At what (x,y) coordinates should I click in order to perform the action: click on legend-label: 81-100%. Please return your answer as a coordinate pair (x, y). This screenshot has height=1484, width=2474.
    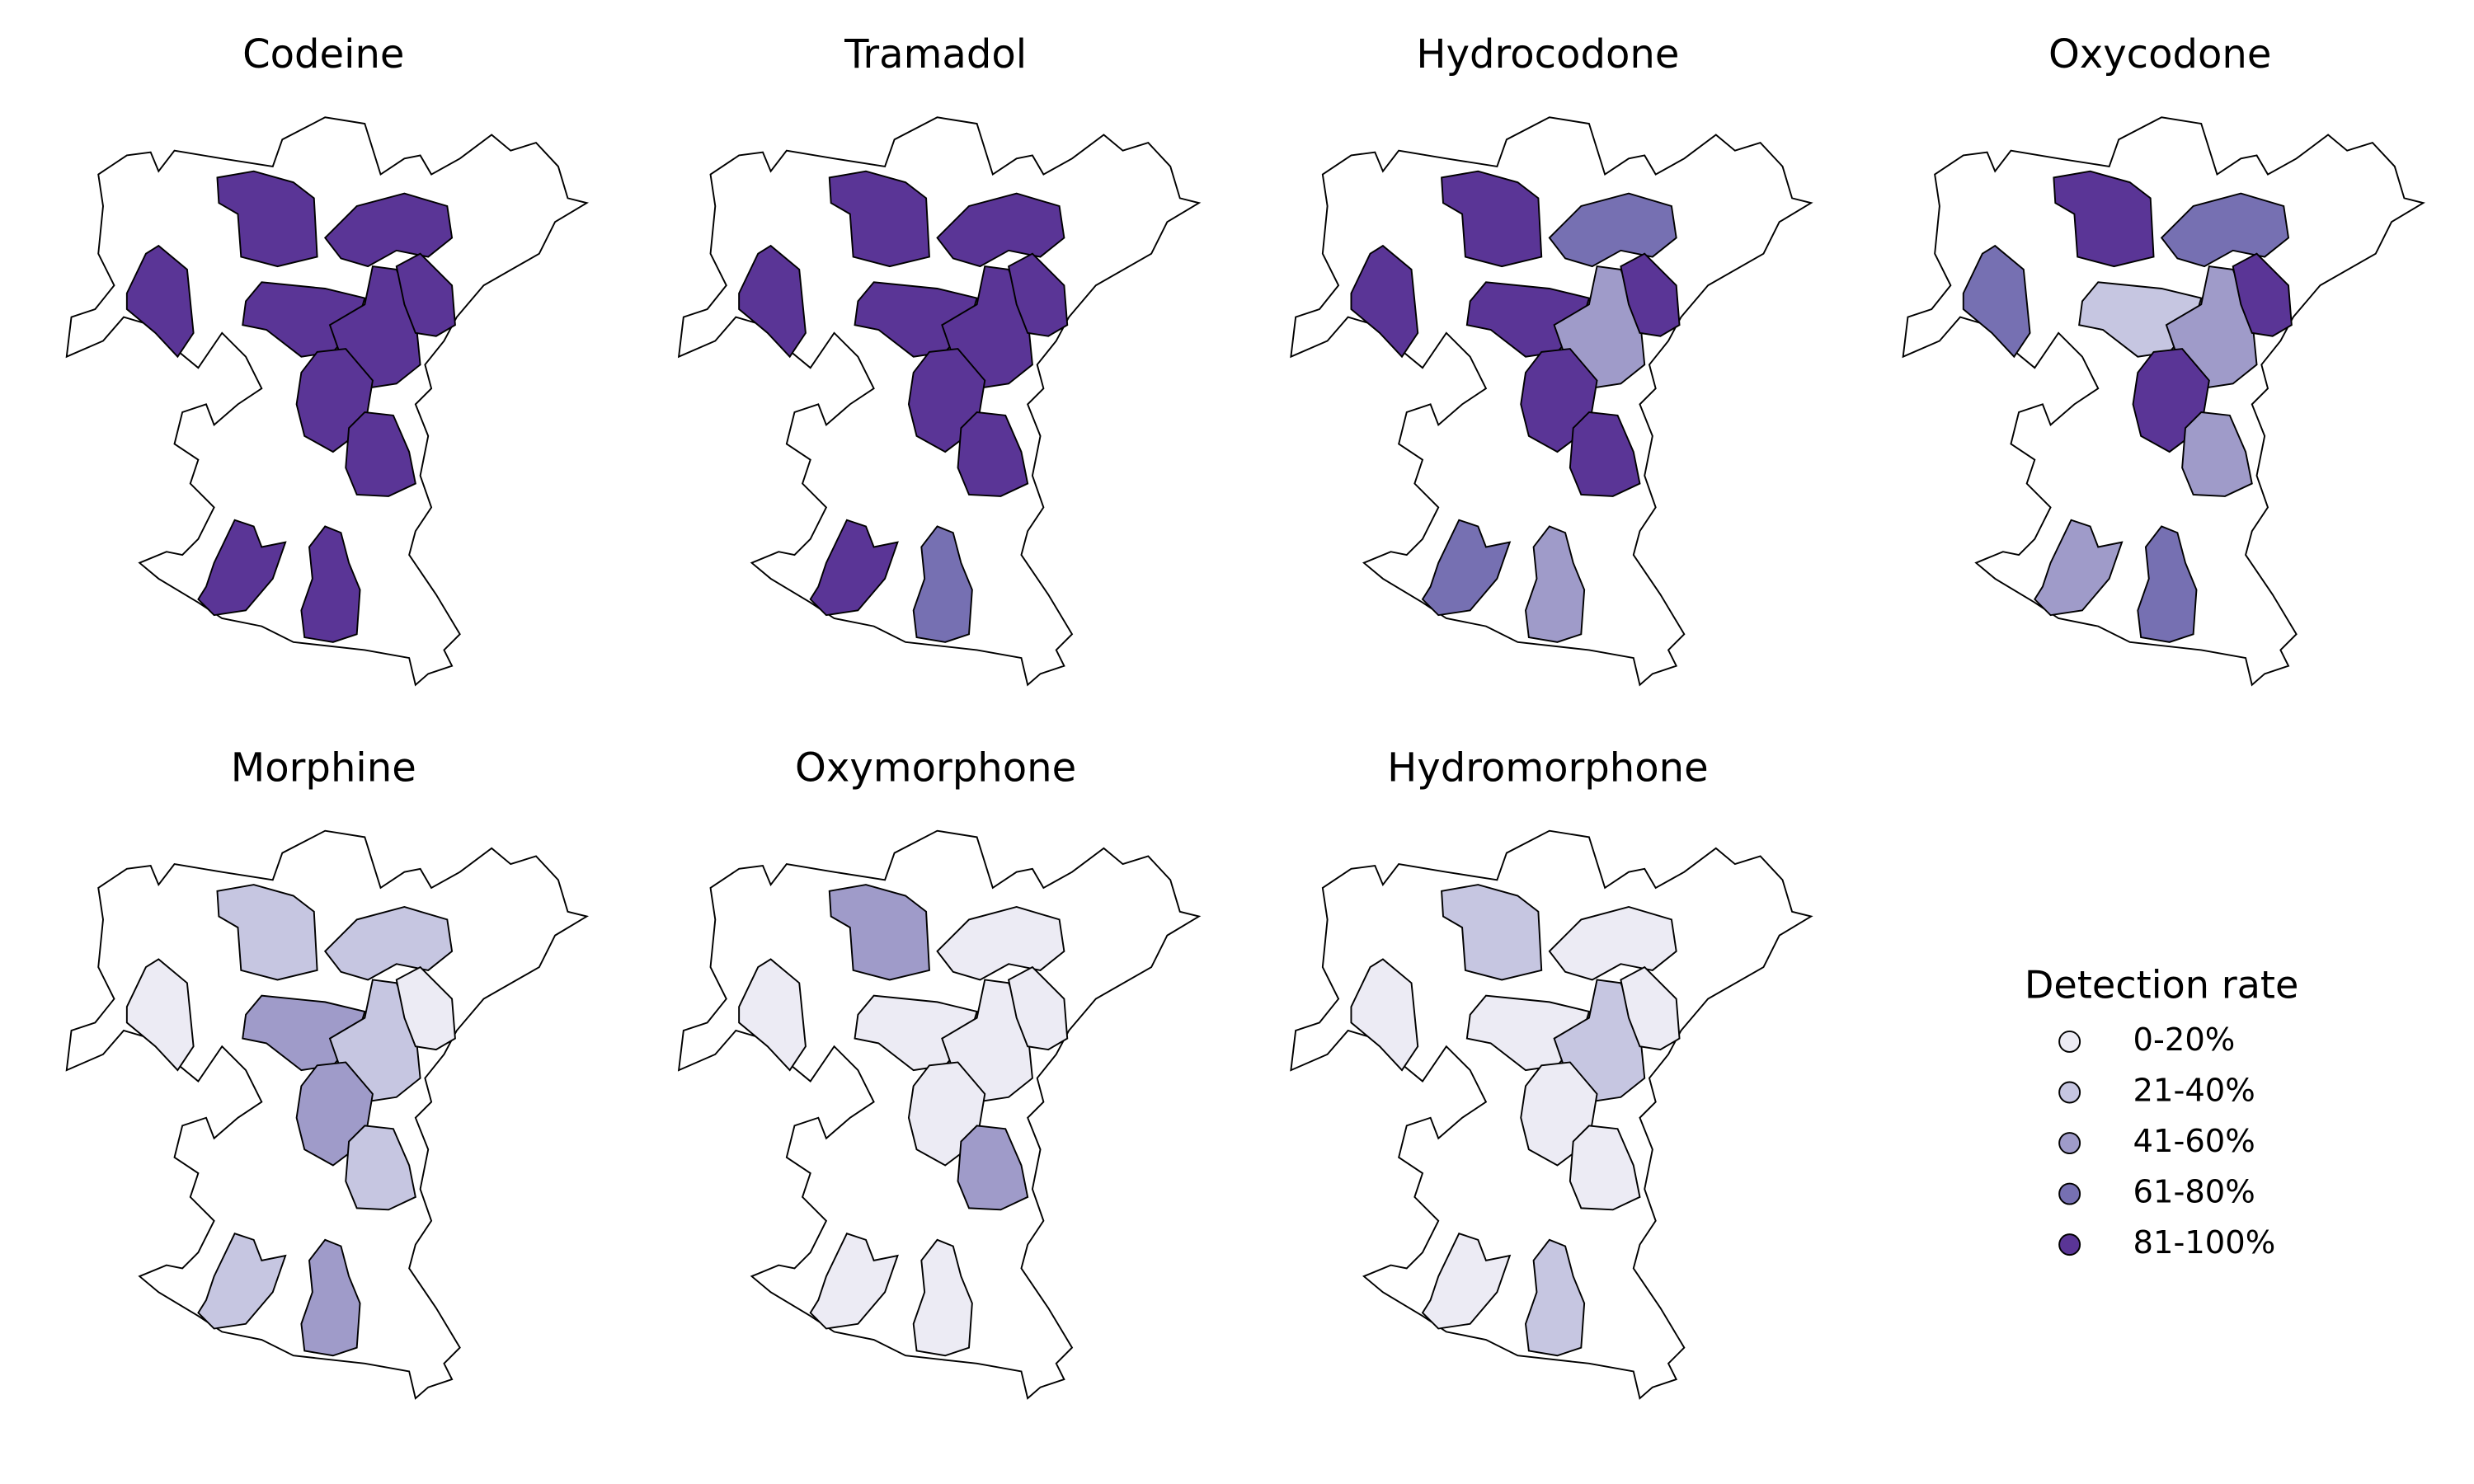
    Looking at the image, I should click on (2204, 1242).